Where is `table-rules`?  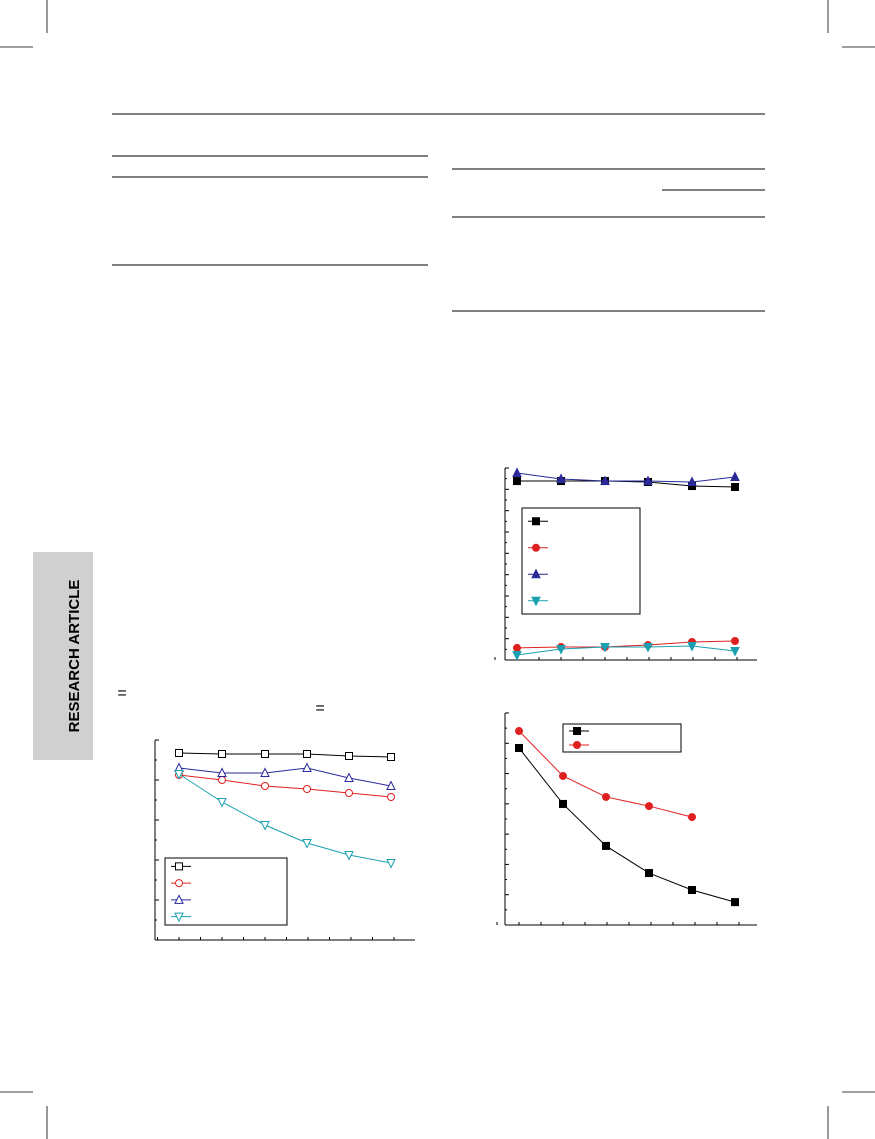
table-rules is located at coordinates (438, 212).